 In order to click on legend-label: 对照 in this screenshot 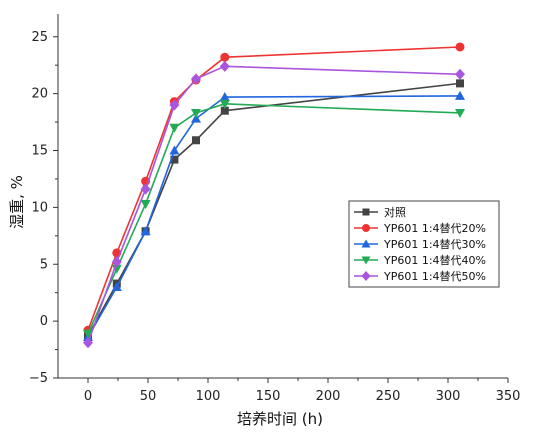, I will do `click(395, 212)`.